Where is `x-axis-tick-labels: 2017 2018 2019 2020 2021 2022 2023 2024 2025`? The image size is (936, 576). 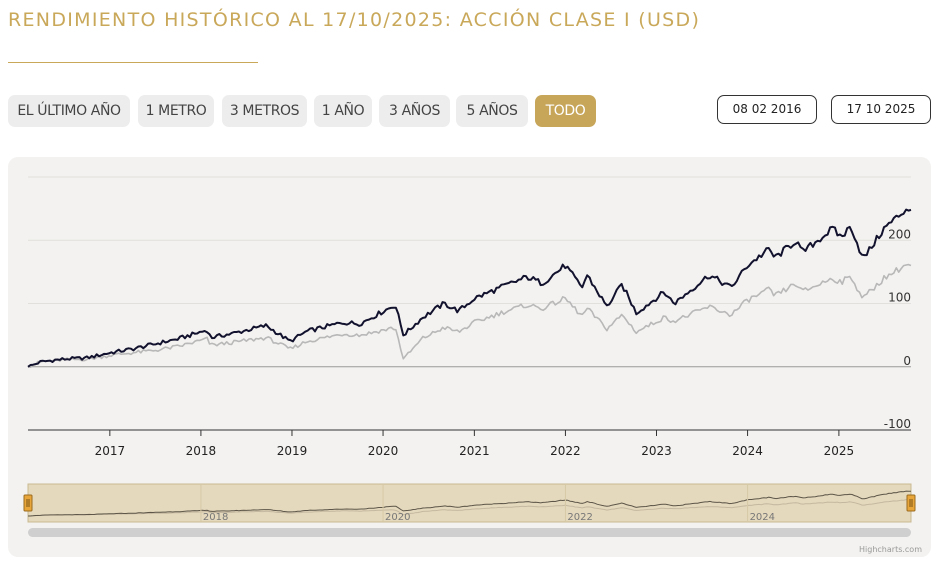 x-axis-tick-labels: 2017 2018 2019 2020 2021 2022 2023 2024 2025 is located at coordinates (475, 444).